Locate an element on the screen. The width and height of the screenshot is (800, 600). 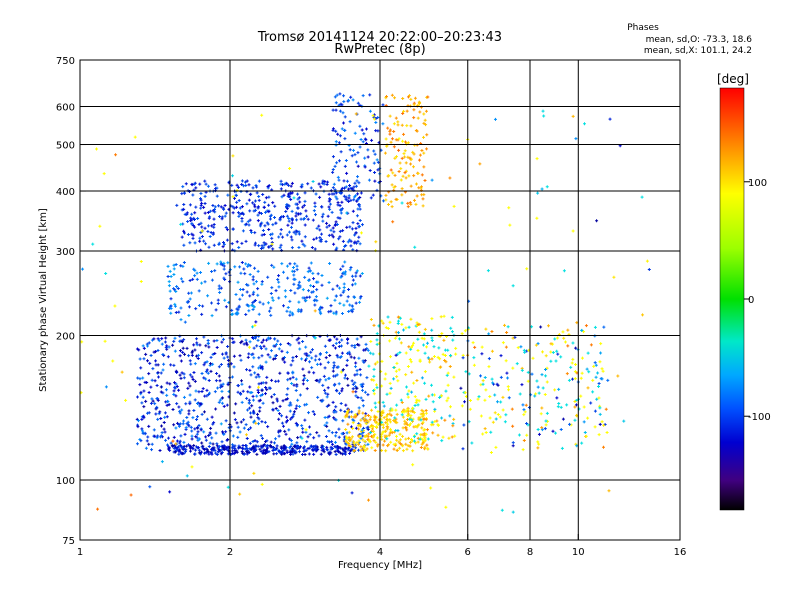
y-tick-label: 300 is located at coordinates (65, 252).